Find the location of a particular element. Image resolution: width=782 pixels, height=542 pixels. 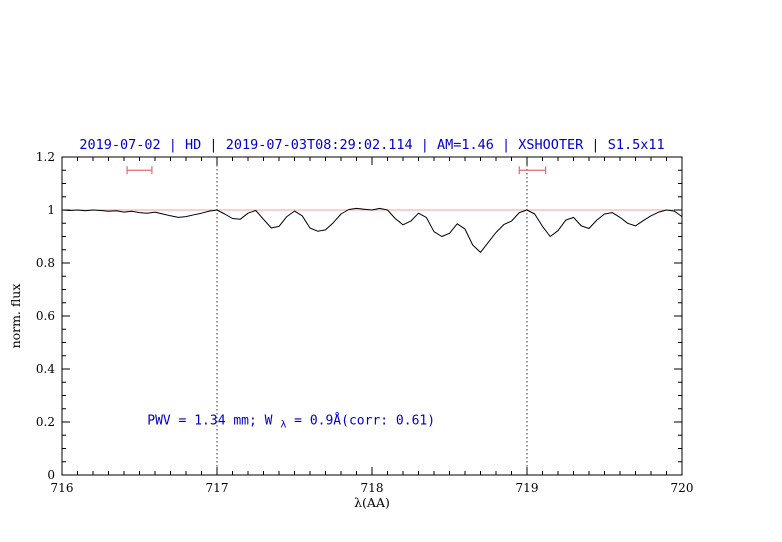

x-tick-label: 717 is located at coordinates (217, 488).